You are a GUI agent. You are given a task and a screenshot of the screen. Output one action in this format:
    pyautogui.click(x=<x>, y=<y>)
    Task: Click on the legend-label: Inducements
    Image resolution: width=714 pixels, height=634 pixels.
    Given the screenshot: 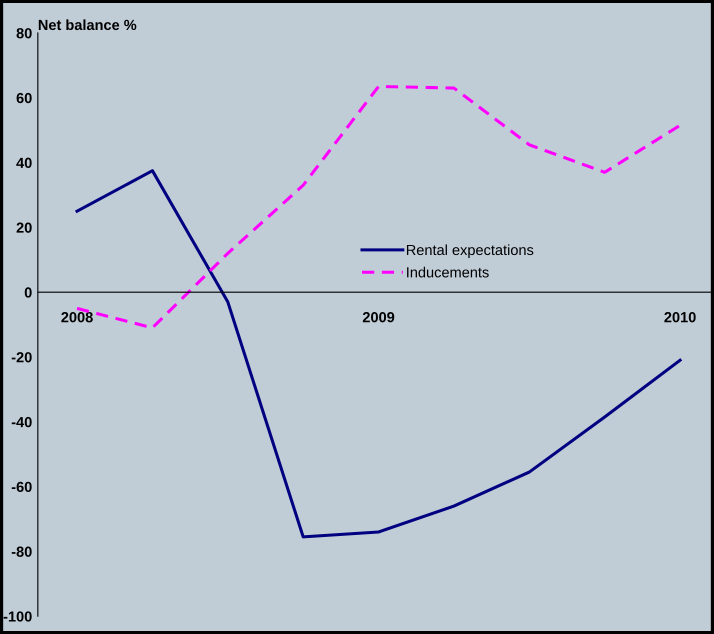 What is the action you would take?
    pyautogui.click(x=448, y=272)
    